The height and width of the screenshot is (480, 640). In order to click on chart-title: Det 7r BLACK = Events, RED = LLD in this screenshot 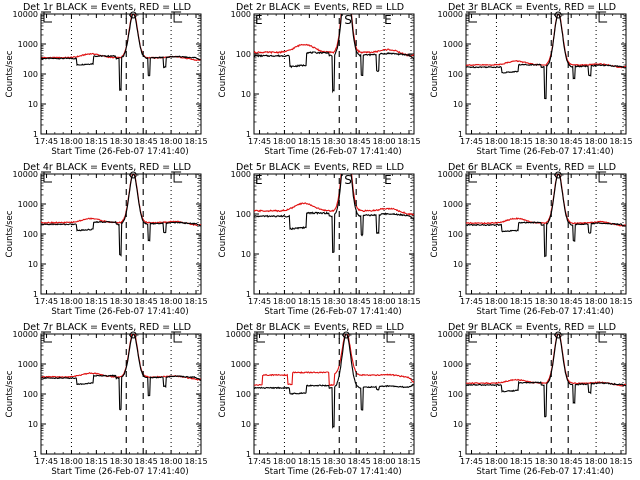, I will do `click(107, 327)`.